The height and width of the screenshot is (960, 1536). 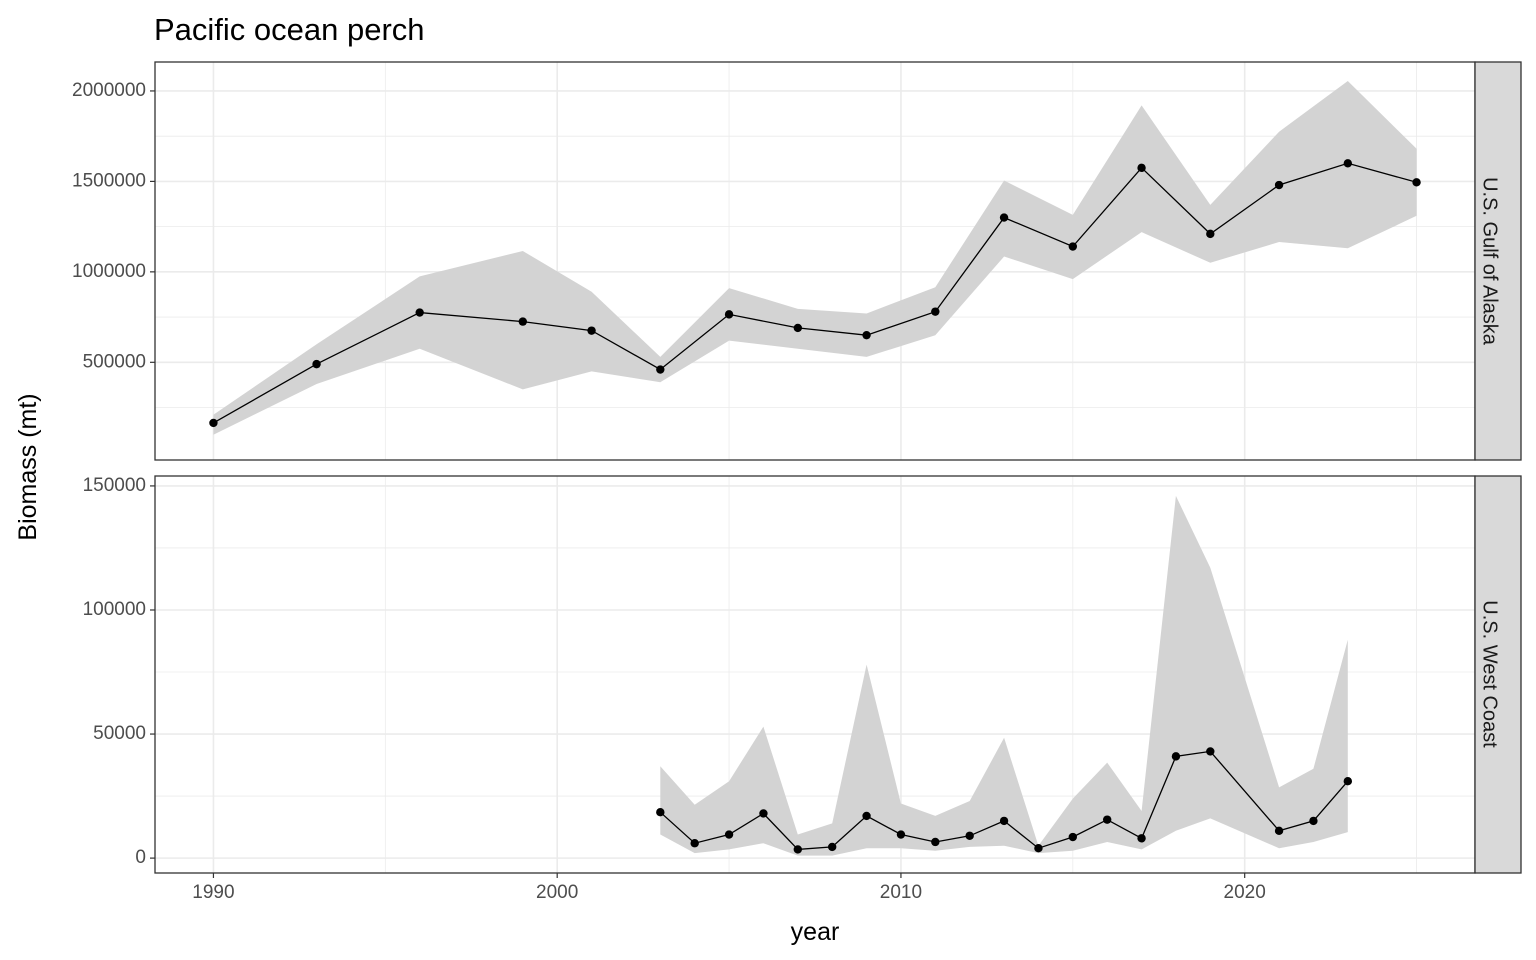 I want to click on x-tick-label: 2020, so click(x=1245, y=892).